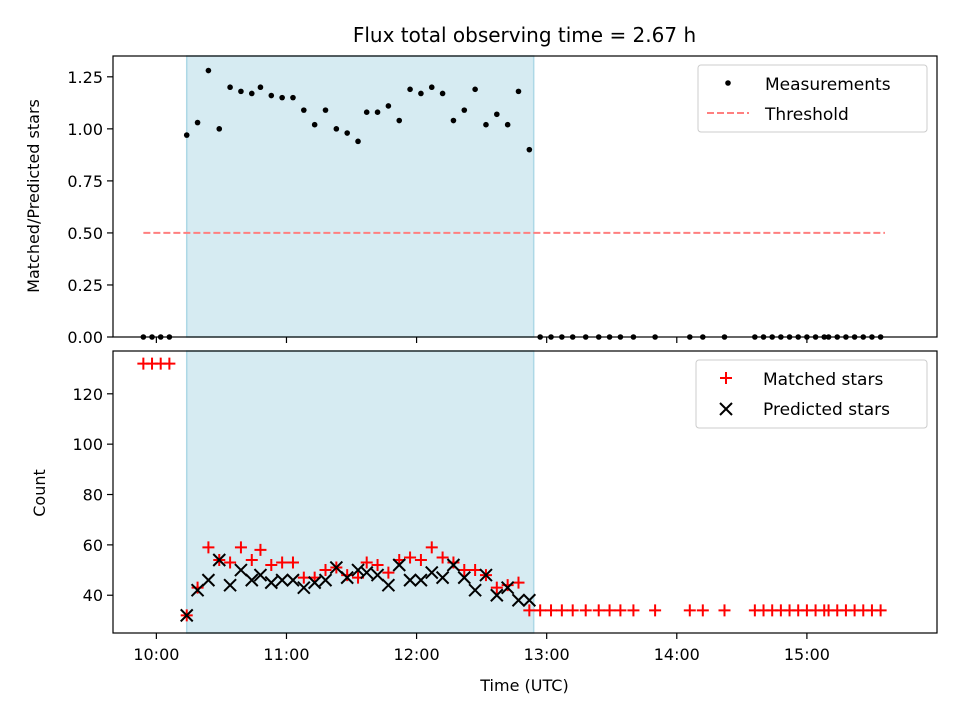 The width and height of the screenshot is (960, 720). What do you see at coordinates (547, 654) in the screenshot?
I see `x-tick-label: 13:00` at bounding box center [547, 654].